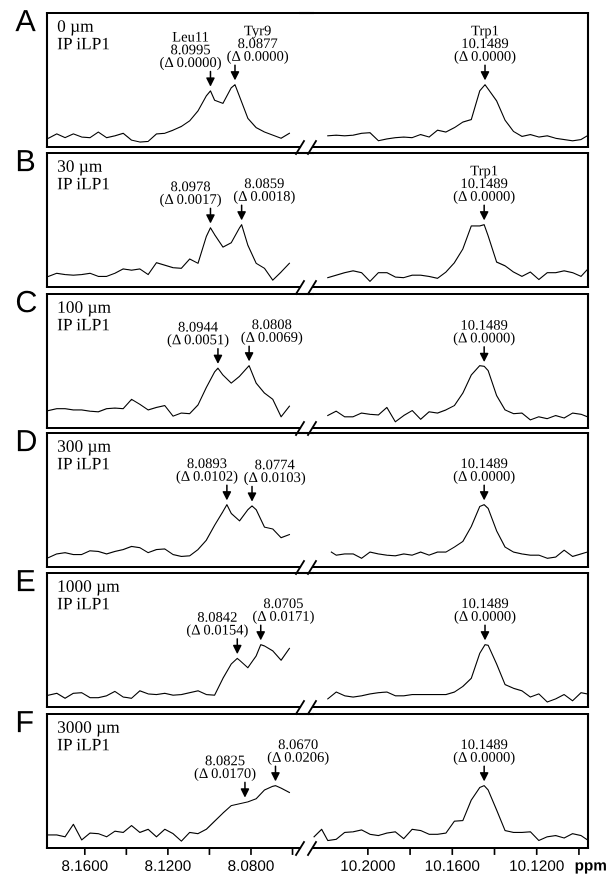 This screenshot has height=878, width=608. Describe the element at coordinates (275, 473) in the screenshot. I see `annotation: 8.0774 (Δ 0.0103)` at that location.